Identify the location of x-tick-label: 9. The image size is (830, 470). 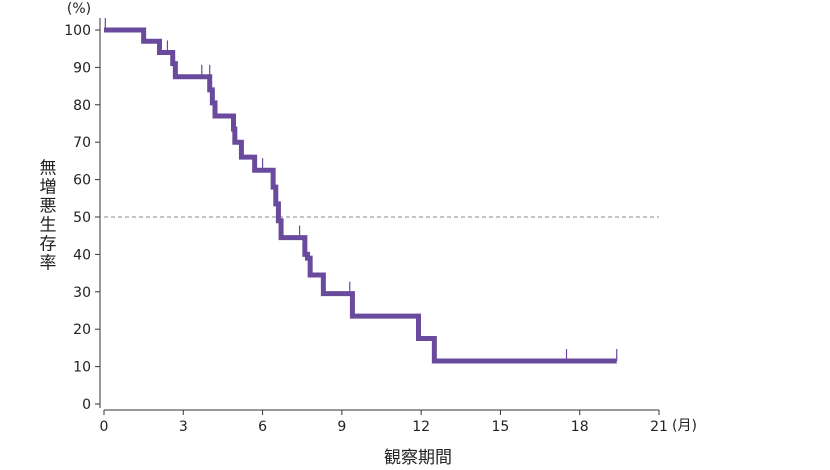
(341, 427).